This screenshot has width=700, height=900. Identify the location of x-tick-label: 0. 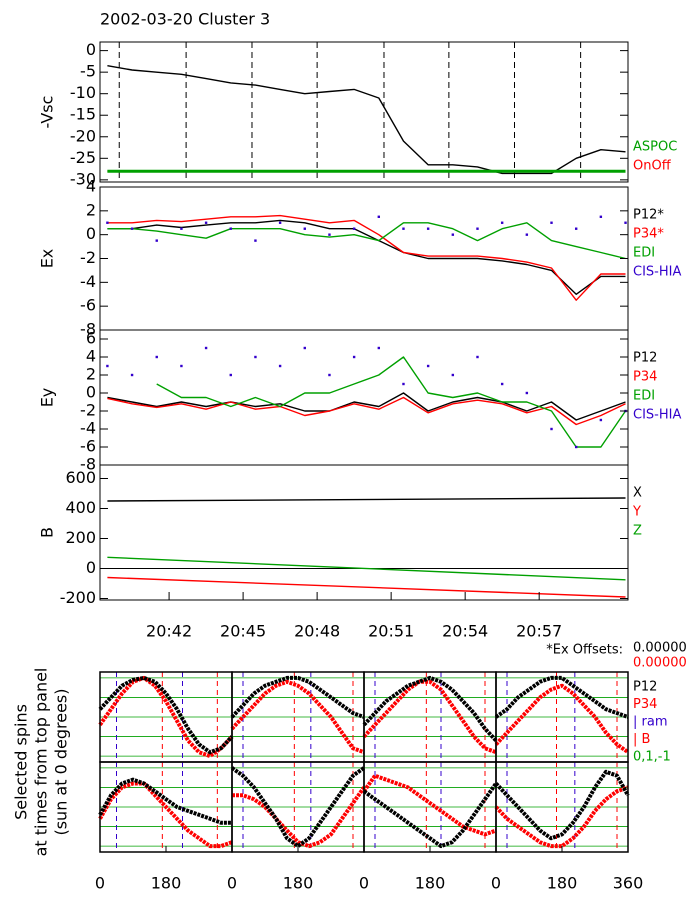
(100, 883).